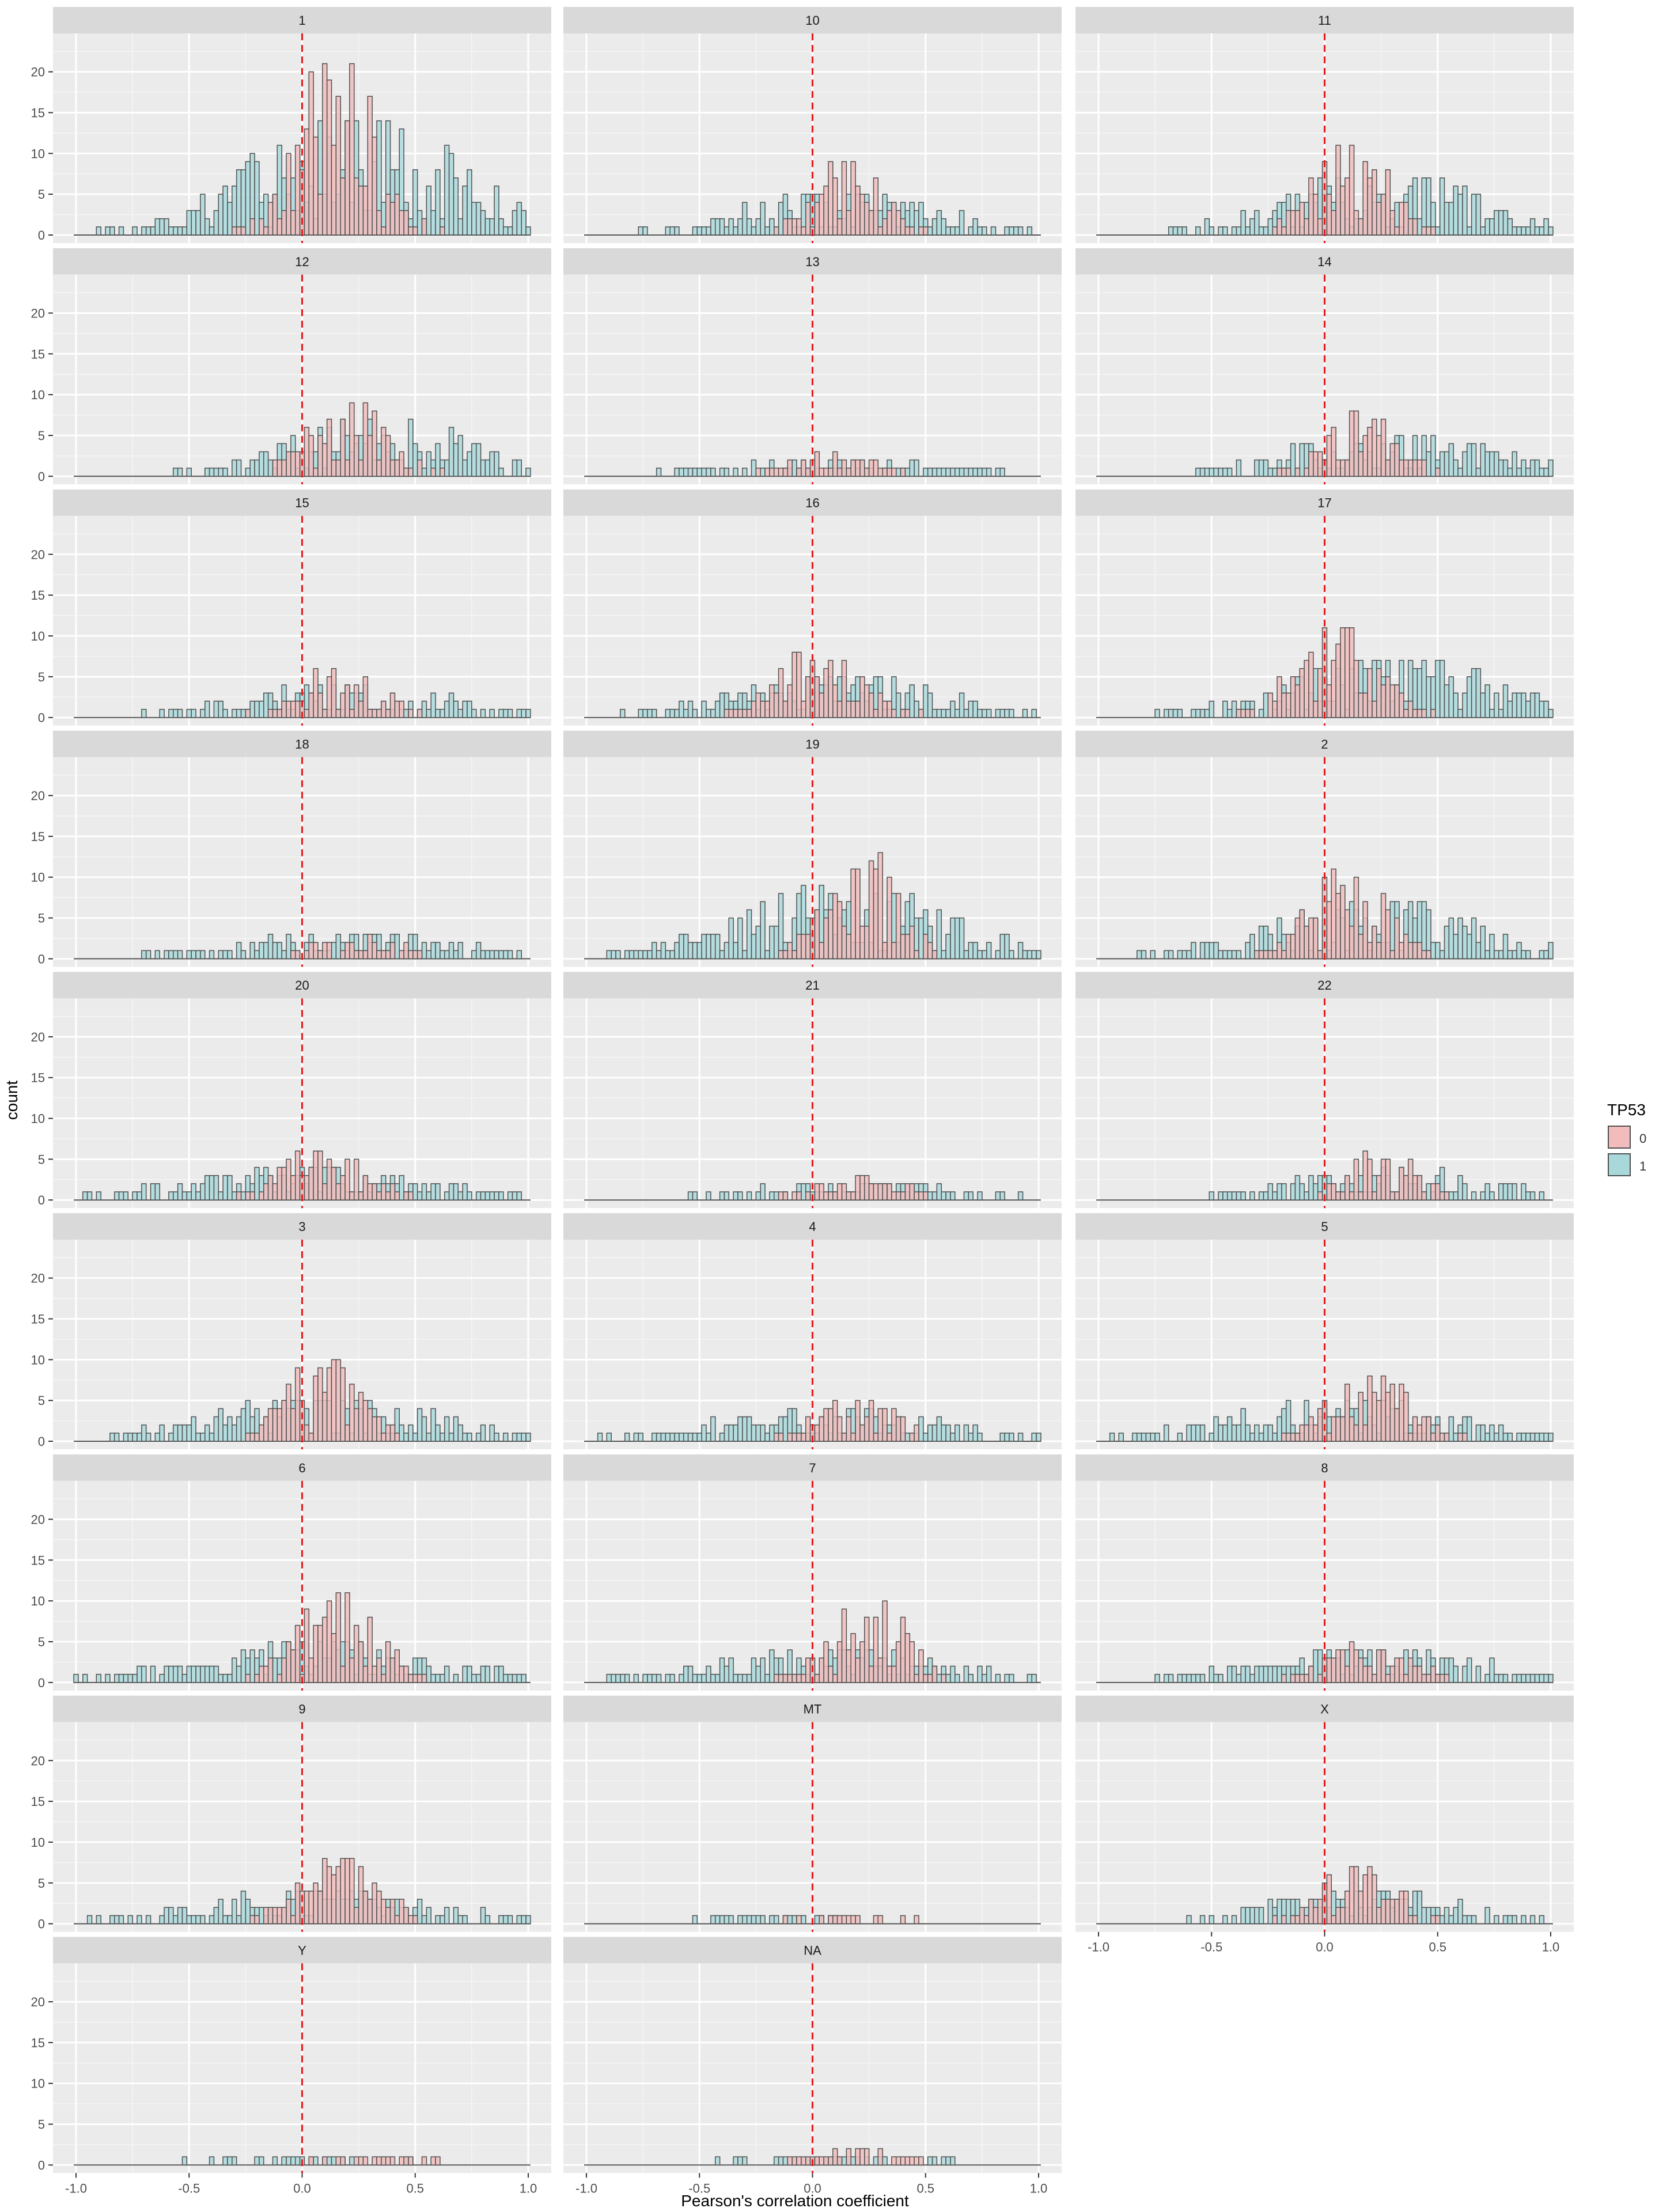 The height and width of the screenshot is (2212, 1659). What do you see at coordinates (1324, 1572) in the screenshot?
I see `facet-panel: 8` at bounding box center [1324, 1572].